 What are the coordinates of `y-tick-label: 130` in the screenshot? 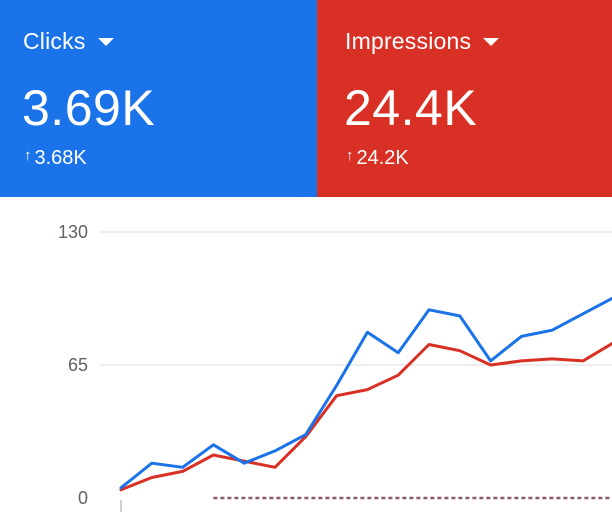 It's located at (73, 232).